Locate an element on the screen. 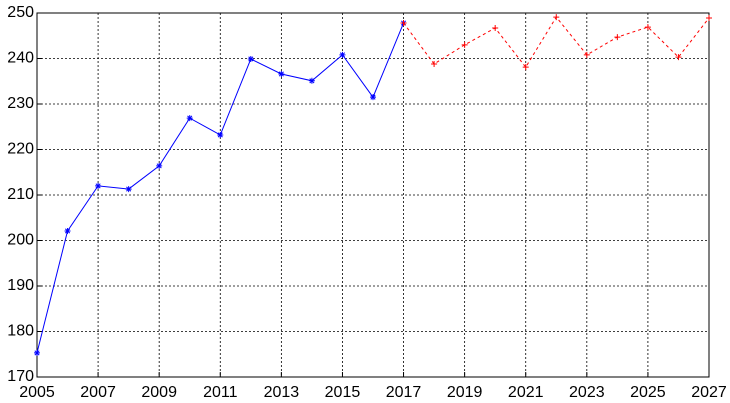 The height and width of the screenshot is (403, 730). x-tick-label: 2019 is located at coordinates (465, 392).